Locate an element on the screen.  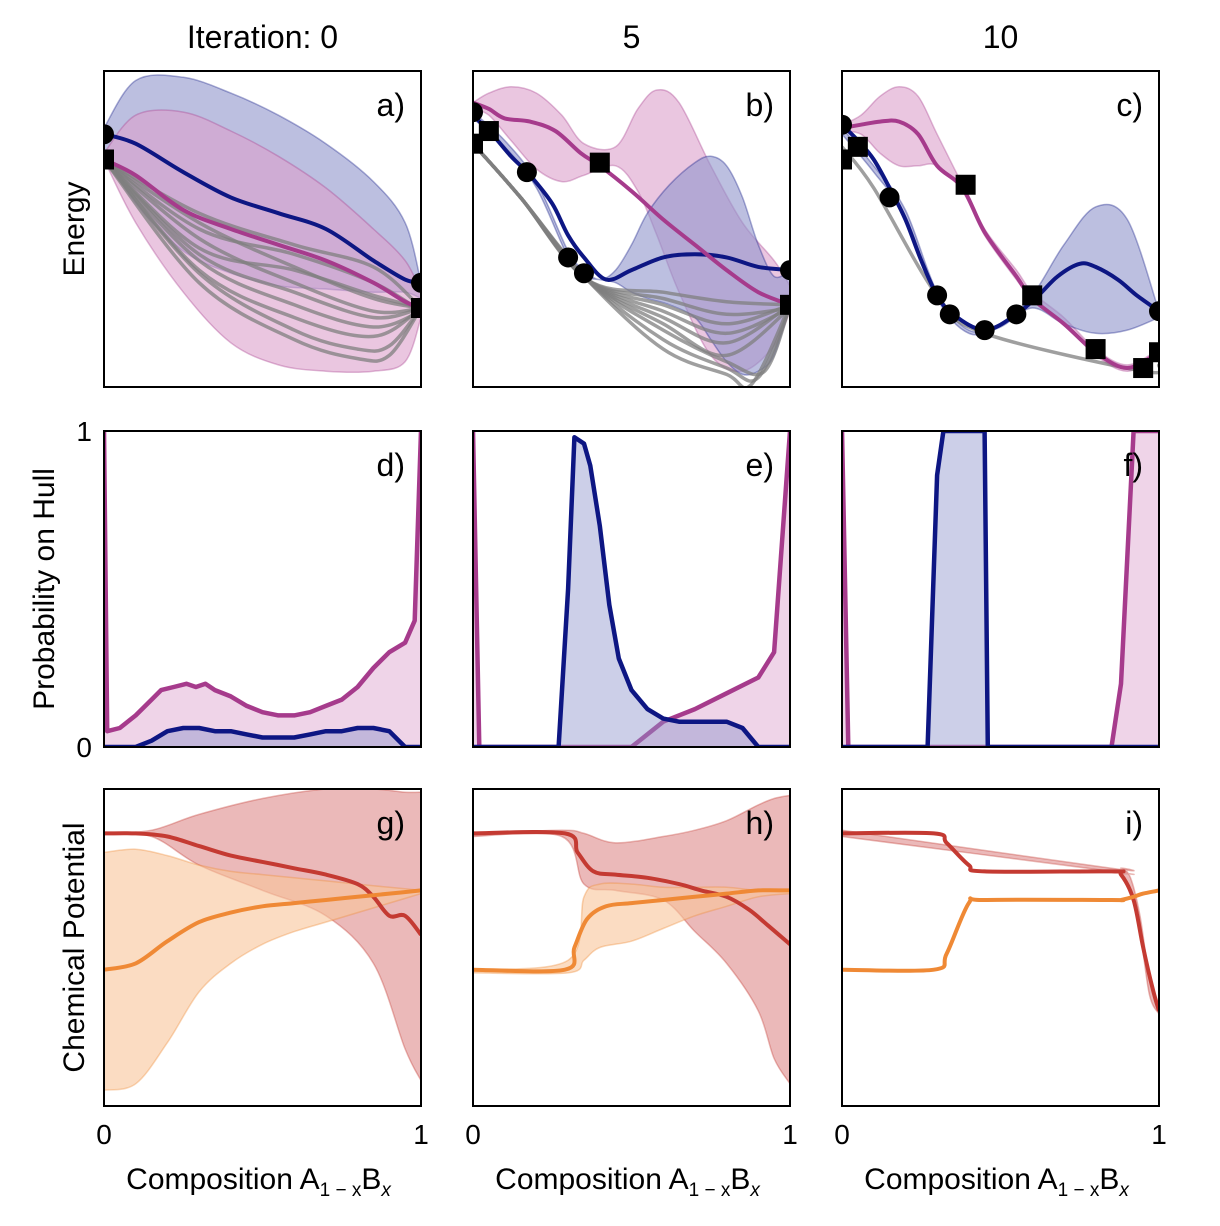
panel-label: h) is located at coordinates (760, 823).